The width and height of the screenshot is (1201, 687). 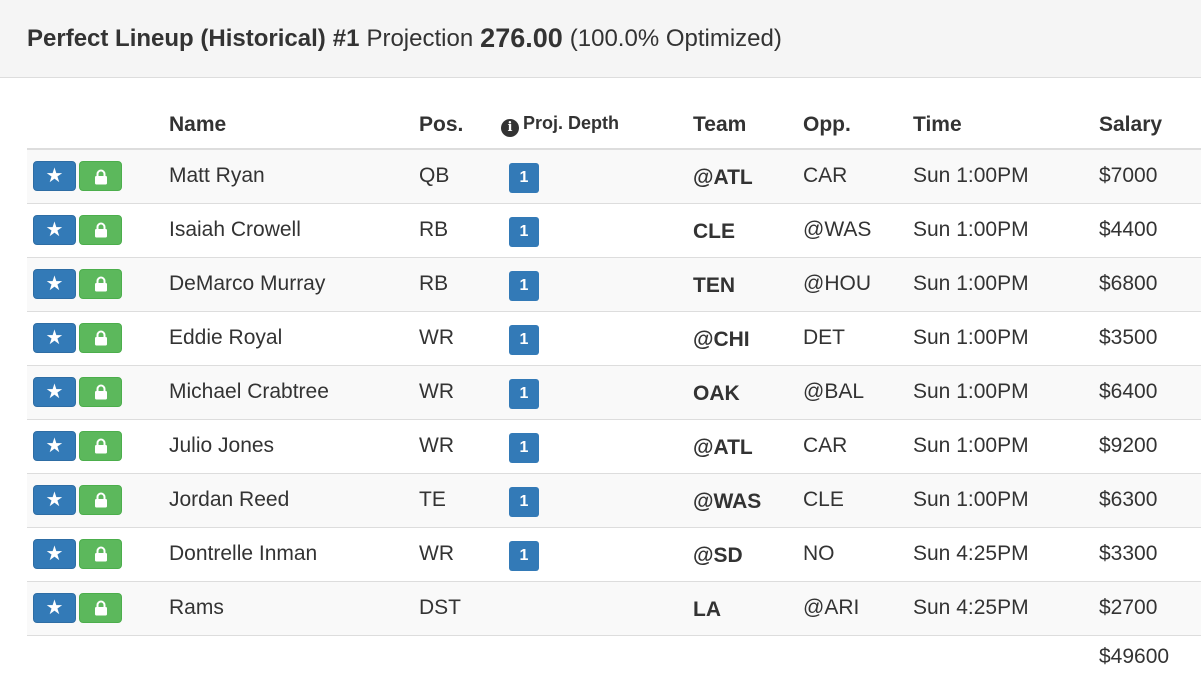 I want to click on player-salary: $2700, so click(x=1150, y=607).